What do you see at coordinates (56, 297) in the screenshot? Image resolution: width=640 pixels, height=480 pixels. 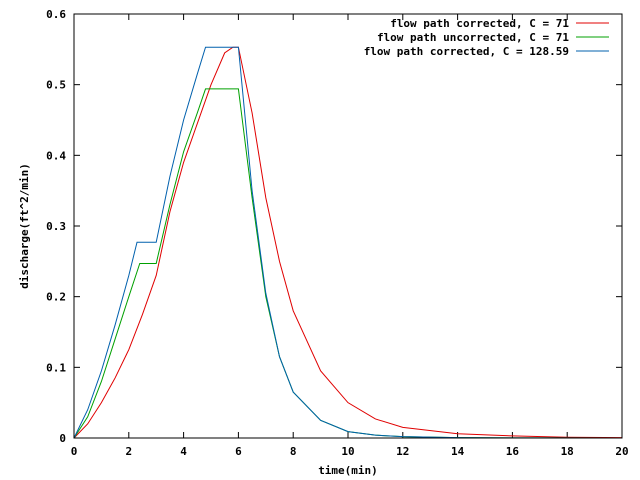 I see `y-tick-label: 0.2` at bounding box center [56, 297].